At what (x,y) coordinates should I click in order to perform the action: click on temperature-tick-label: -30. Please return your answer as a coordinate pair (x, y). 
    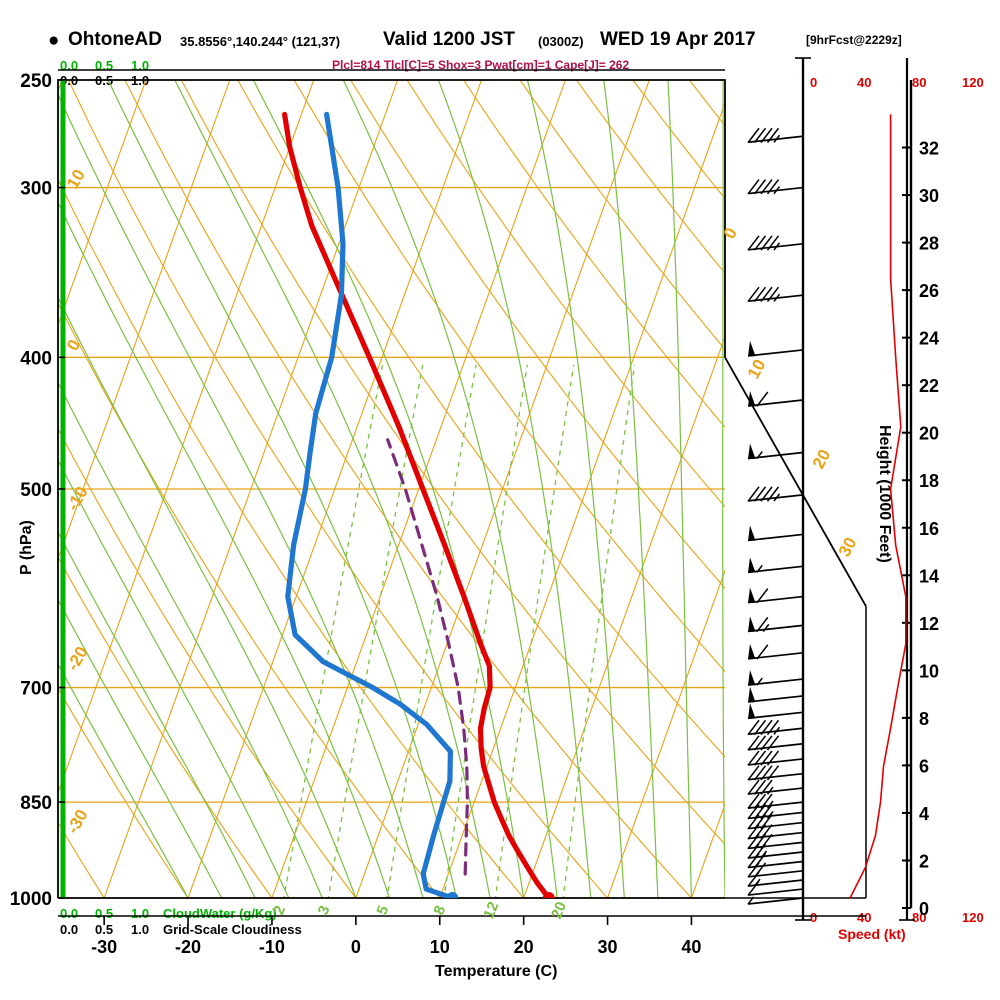
    Looking at the image, I should click on (104, 947).